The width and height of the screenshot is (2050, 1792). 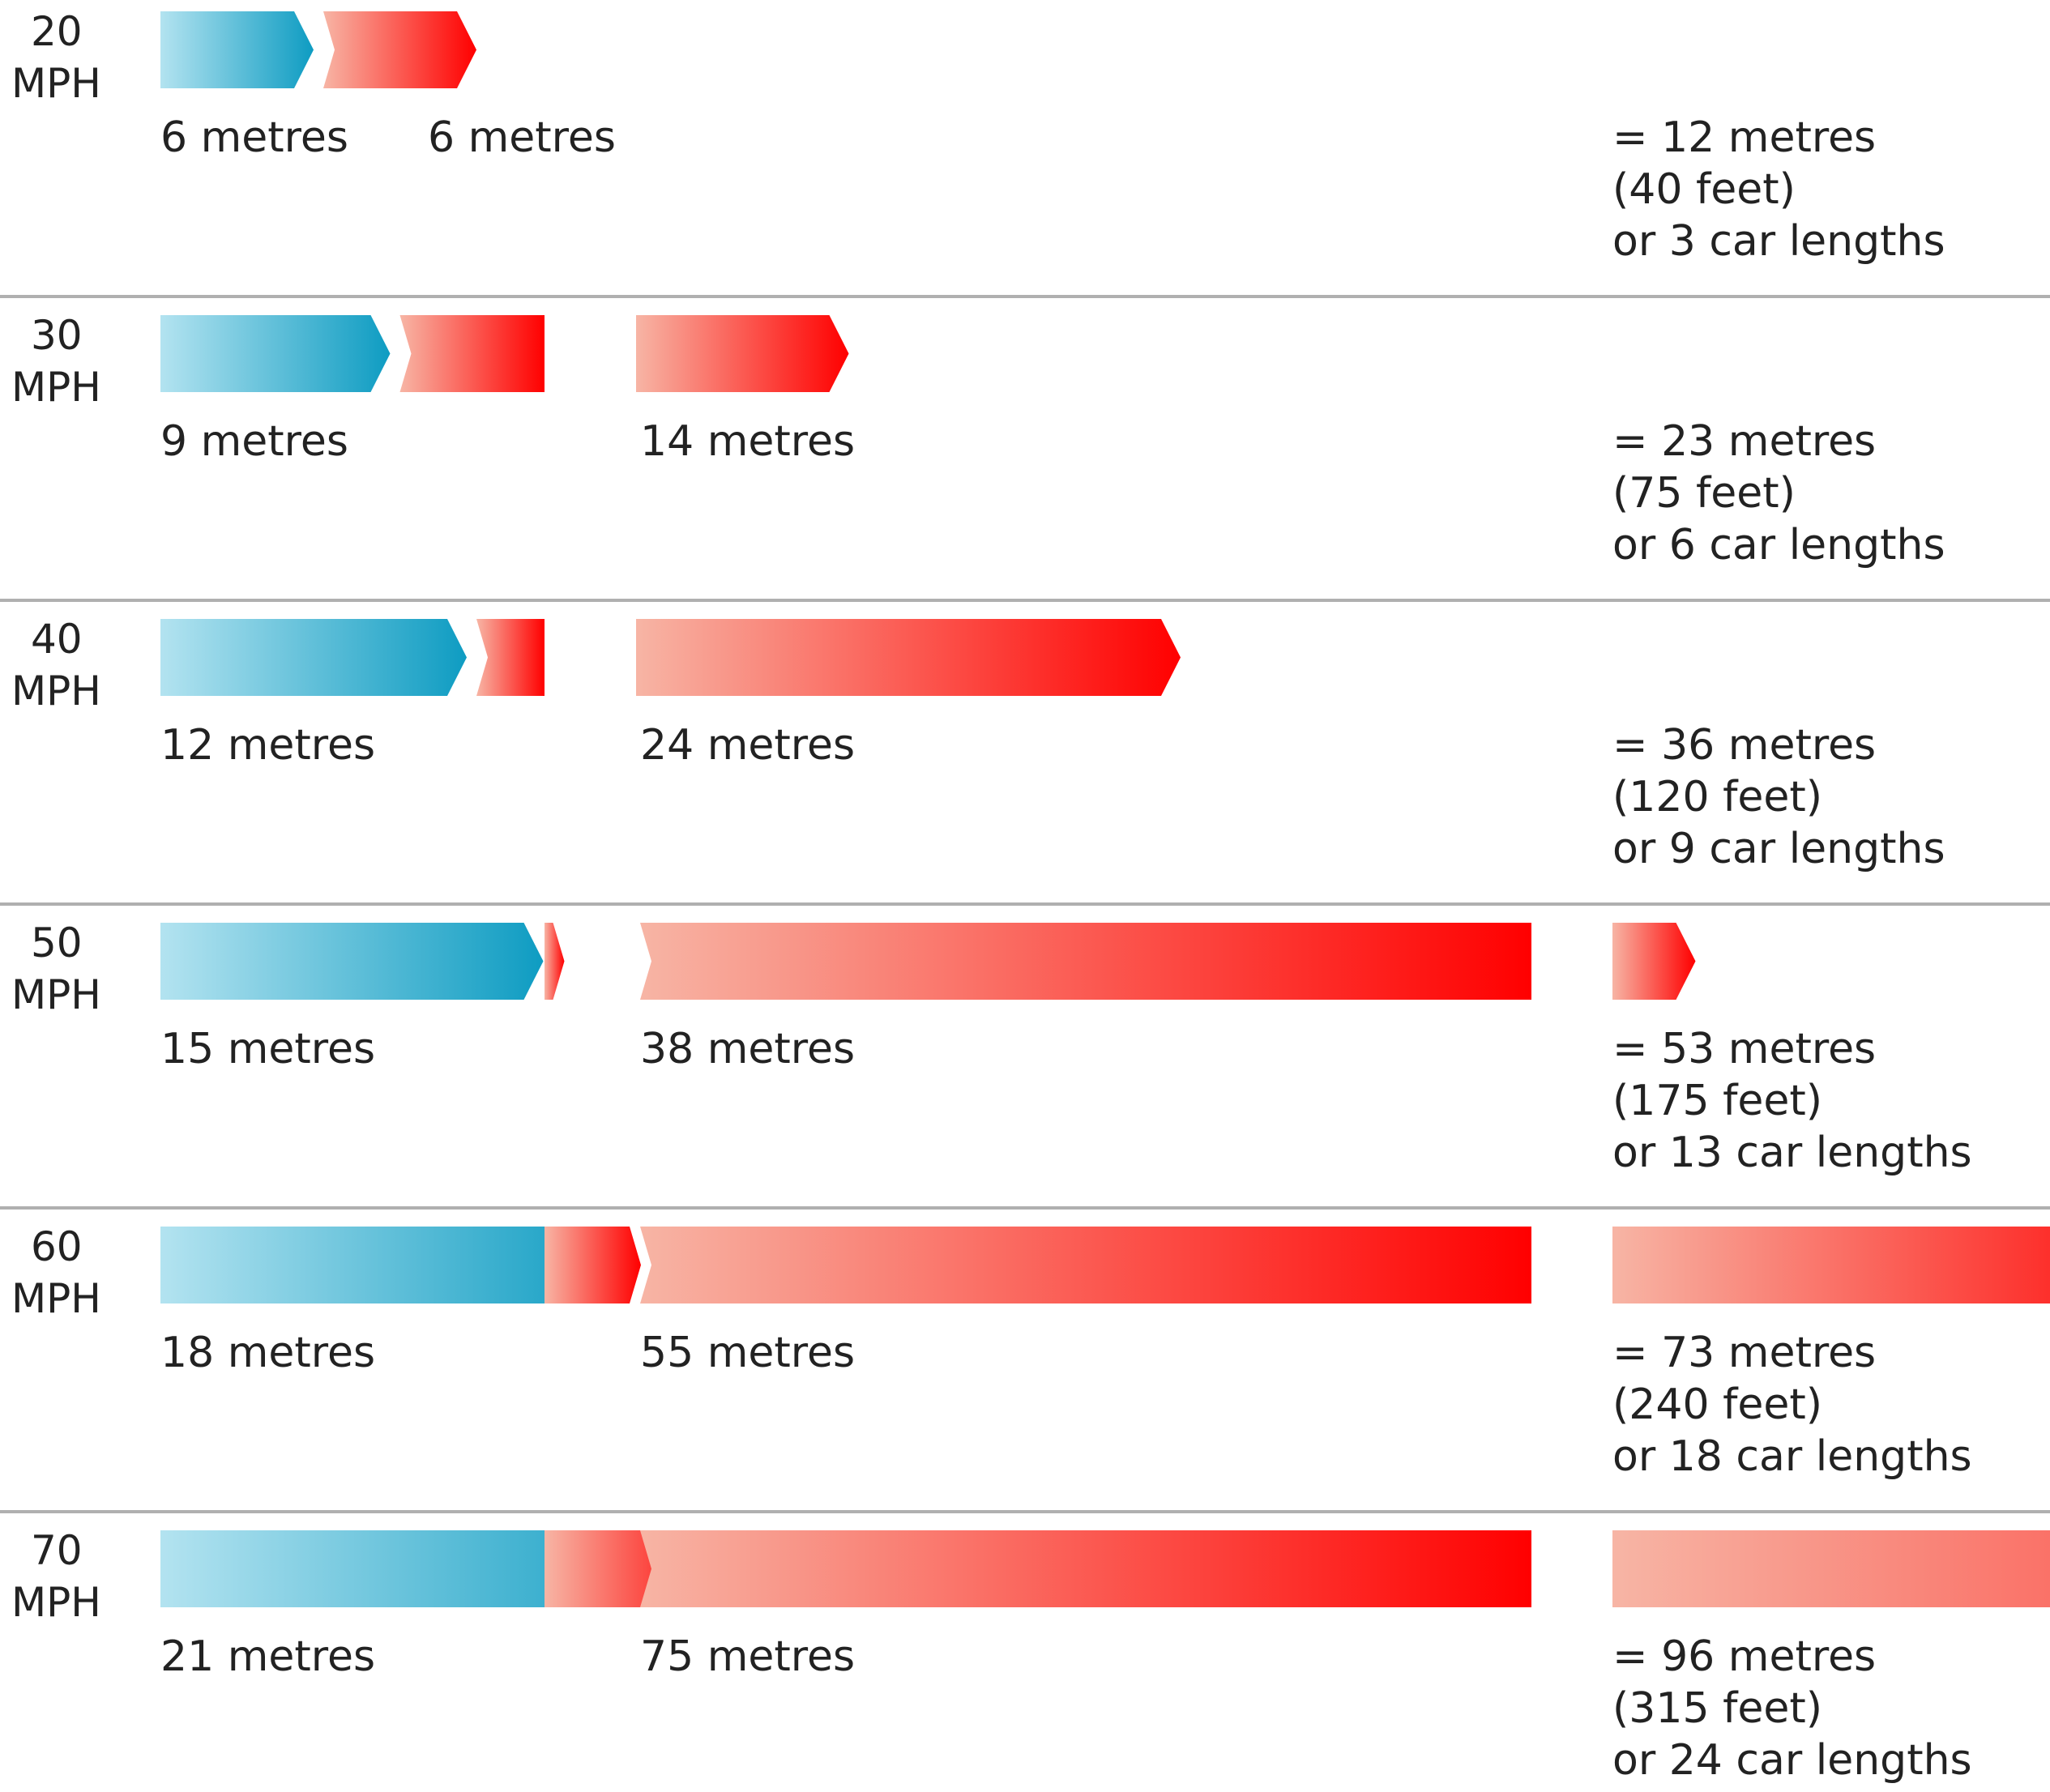 What do you see at coordinates (57, 335) in the screenshot?
I see `speed-value: 30` at bounding box center [57, 335].